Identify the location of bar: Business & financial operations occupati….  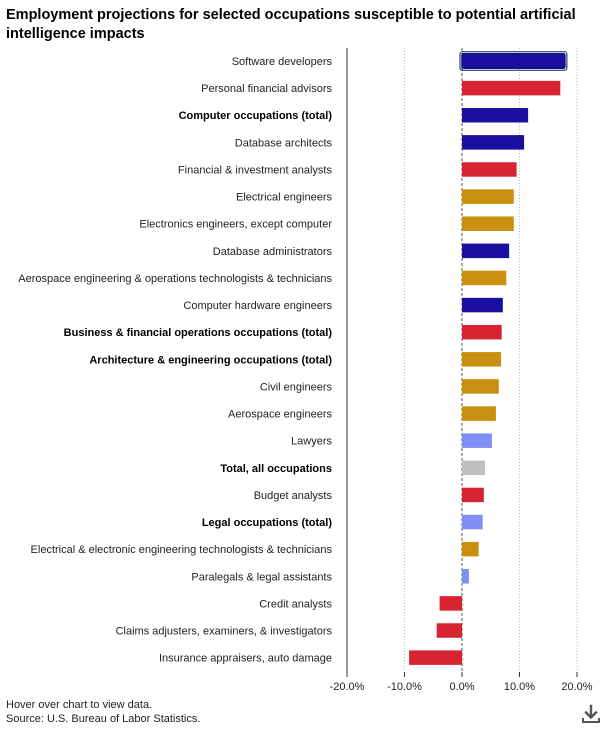
(482, 332).